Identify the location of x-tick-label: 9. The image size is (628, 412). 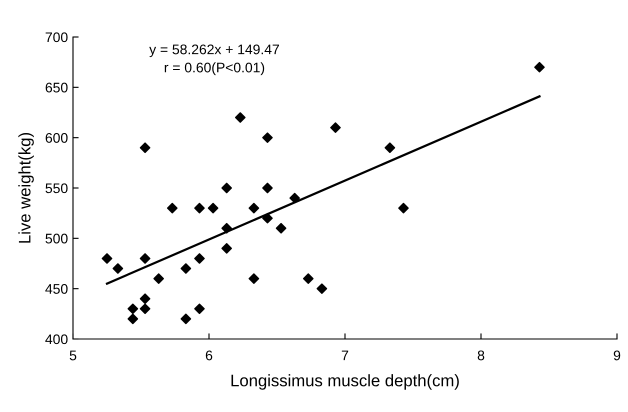
(617, 355).